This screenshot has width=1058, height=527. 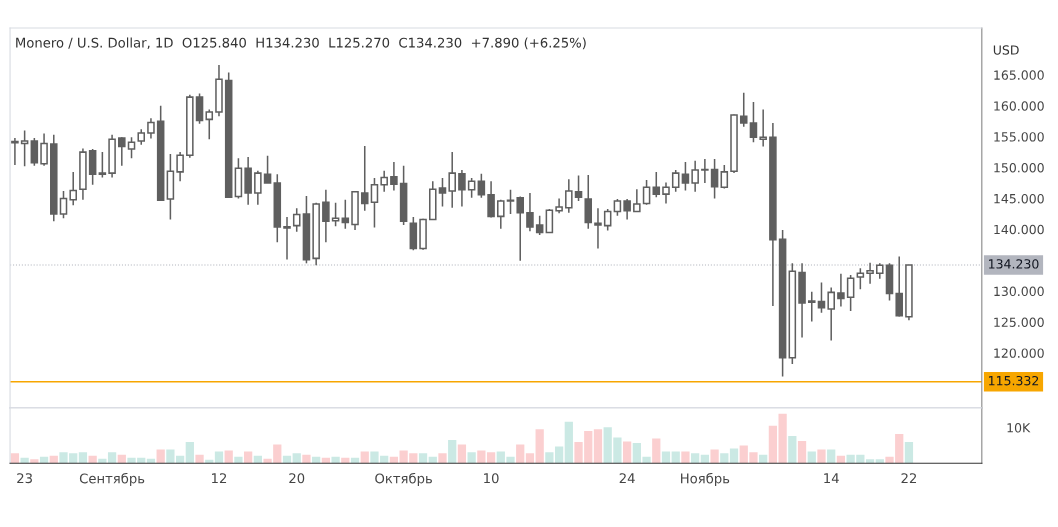 What do you see at coordinates (831, 478) in the screenshot?
I see `x-tick-label: 14` at bounding box center [831, 478].